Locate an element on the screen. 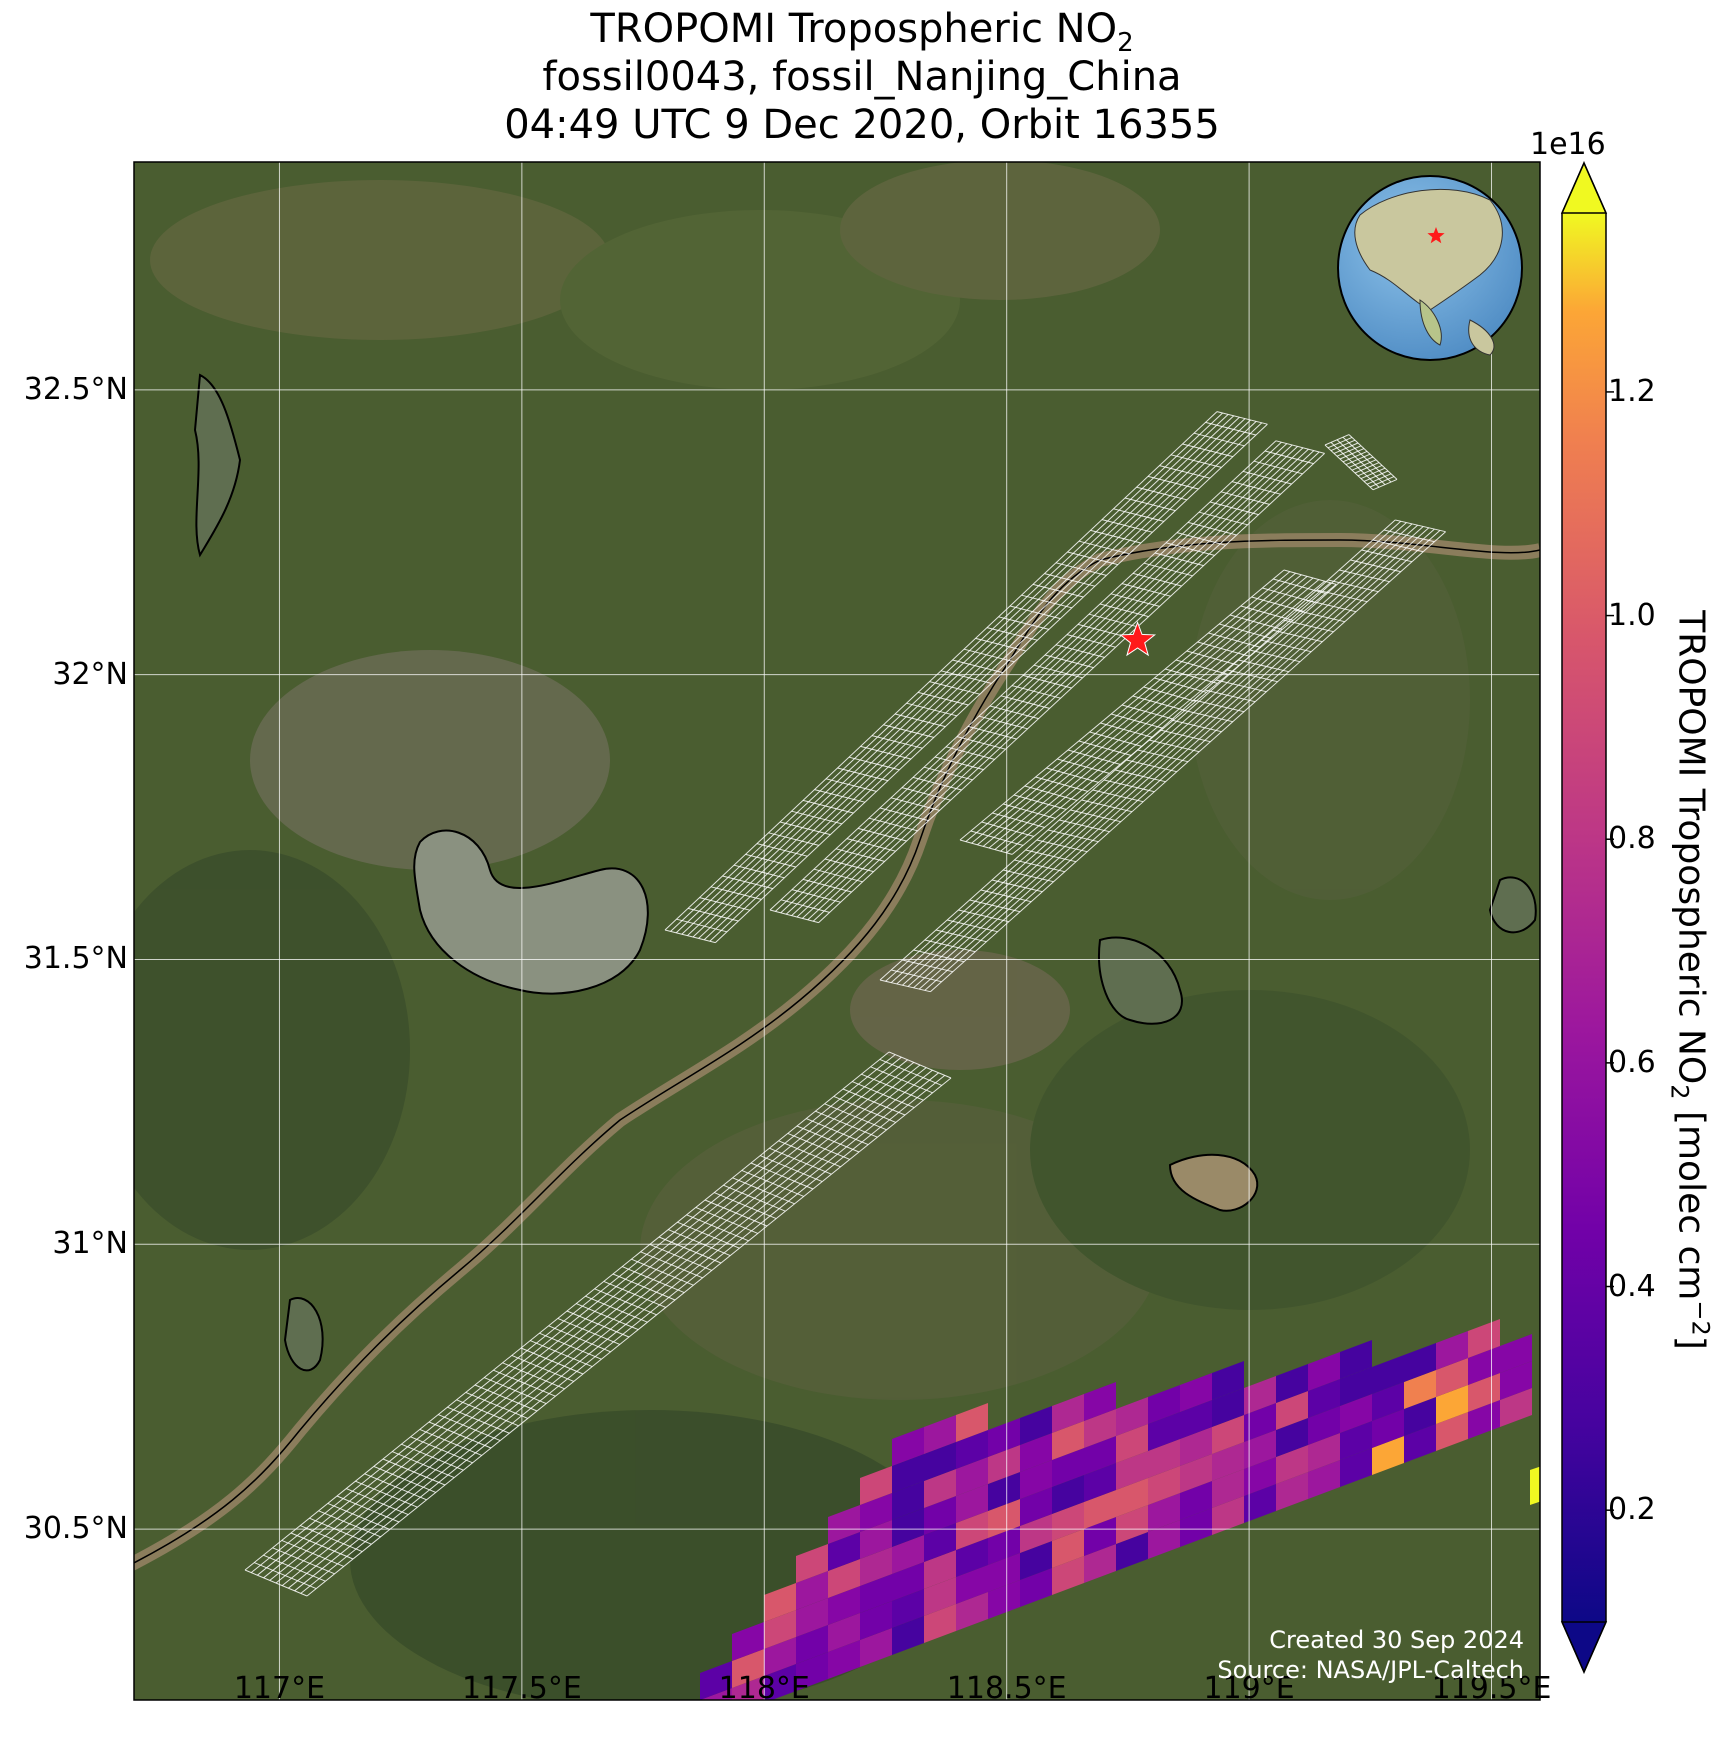  small-lake-sw is located at coordinates (303, 1334).